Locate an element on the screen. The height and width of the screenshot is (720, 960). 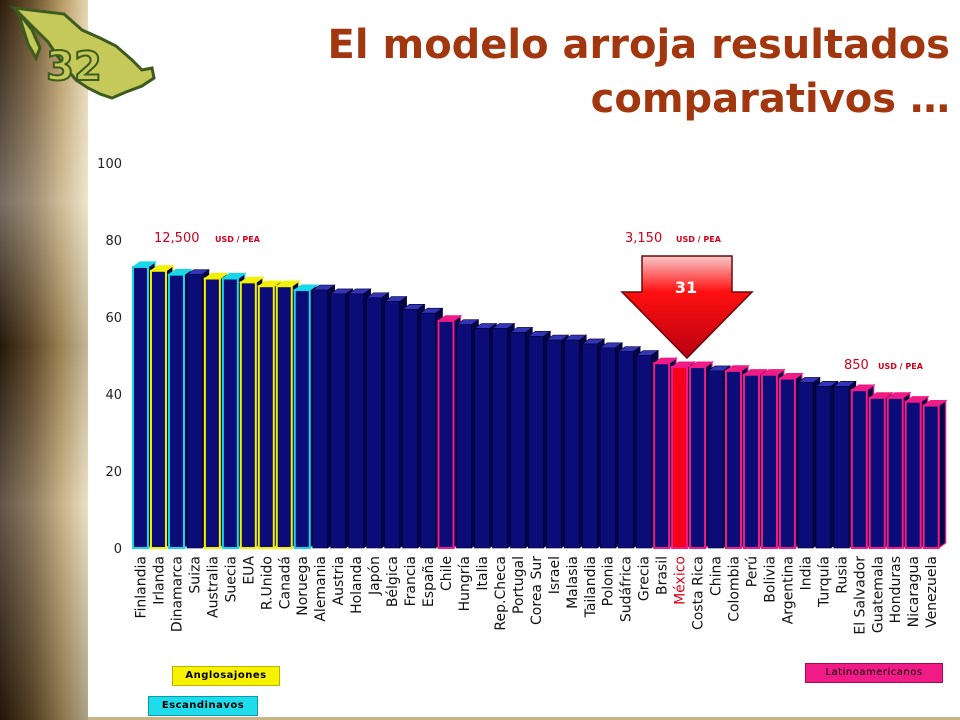
x-tick-label: Bolivia is located at coordinates (770, 579).